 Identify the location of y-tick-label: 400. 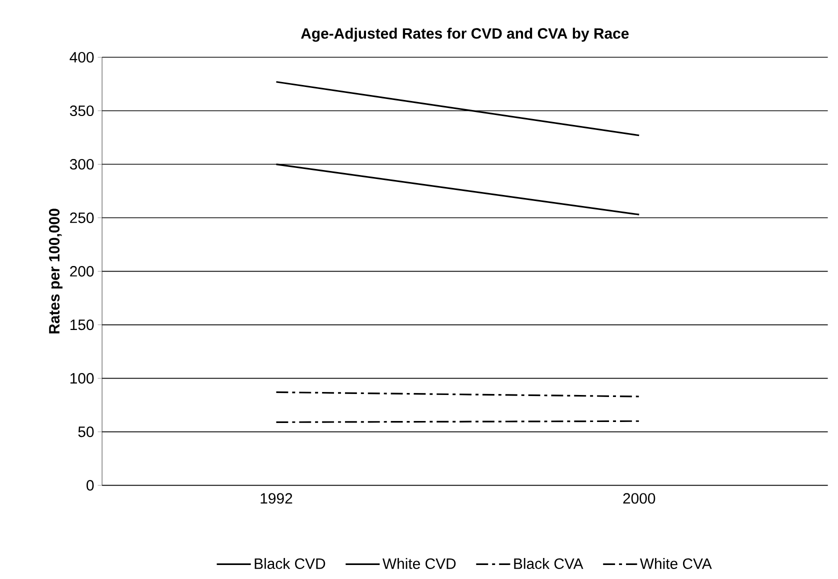
(82, 57).